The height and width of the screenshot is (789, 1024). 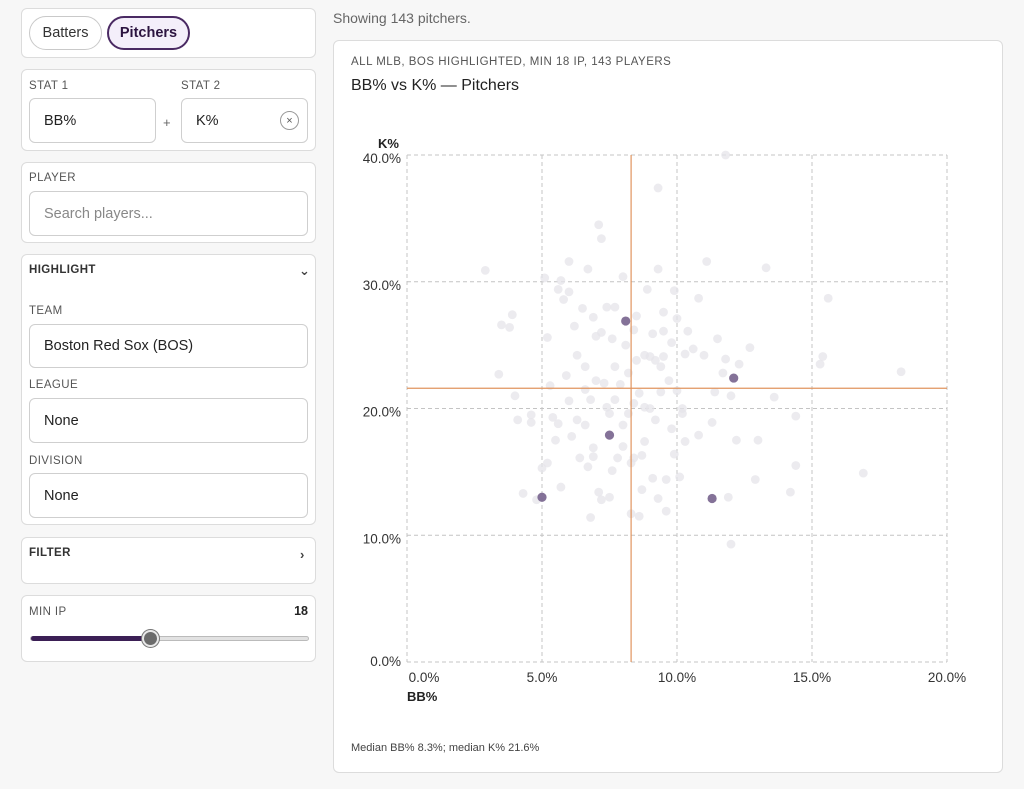 What do you see at coordinates (48, 612) in the screenshot?
I see `min-ip-label: MIN IP` at bounding box center [48, 612].